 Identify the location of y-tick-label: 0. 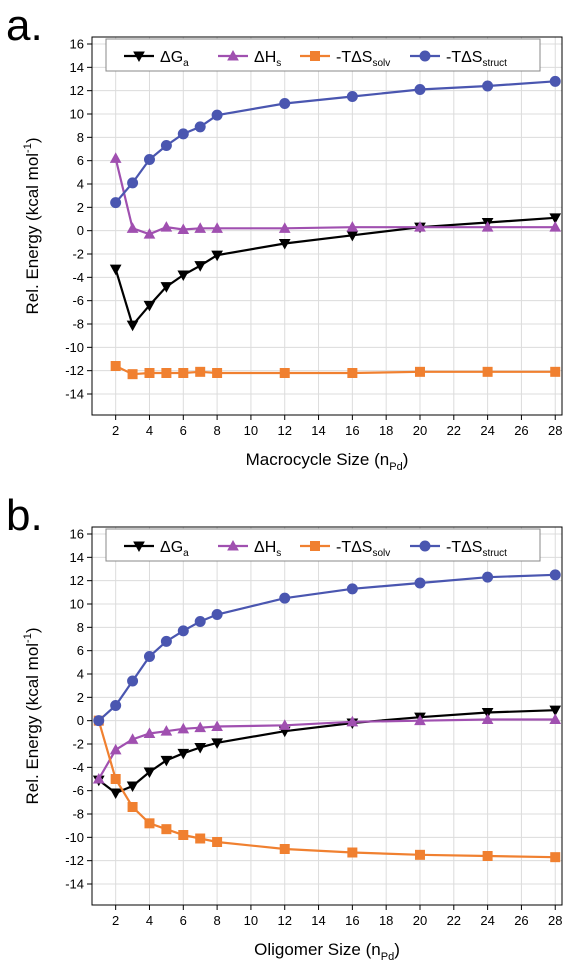
(80, 230).